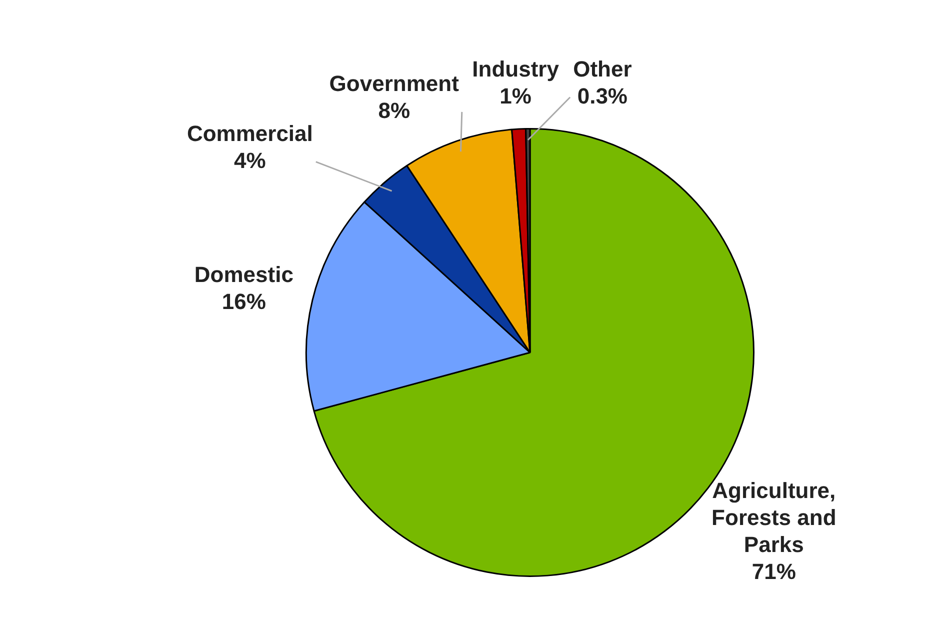  What do you see at coordinates (602, 69) in the screenshot?
I see `slice-label: Other` at bounding box center [602, 69].